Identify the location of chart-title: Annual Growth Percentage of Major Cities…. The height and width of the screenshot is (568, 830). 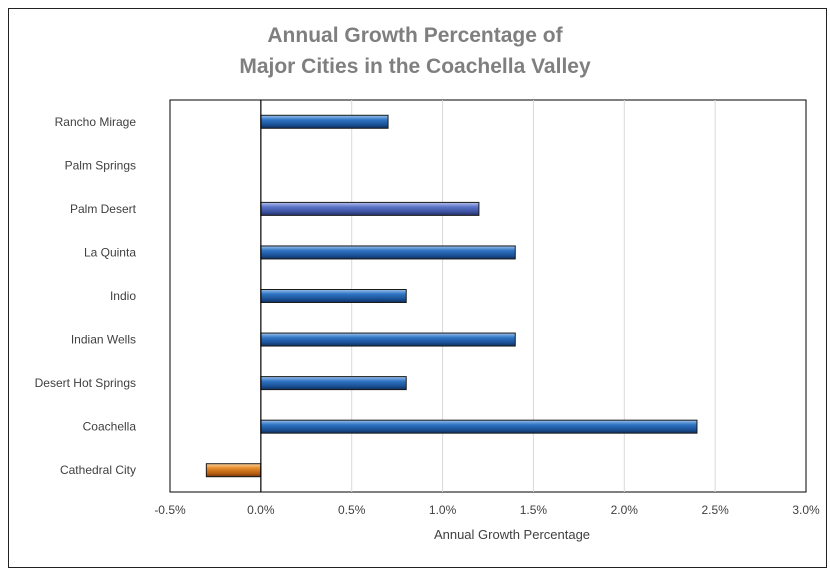
(415, 51).